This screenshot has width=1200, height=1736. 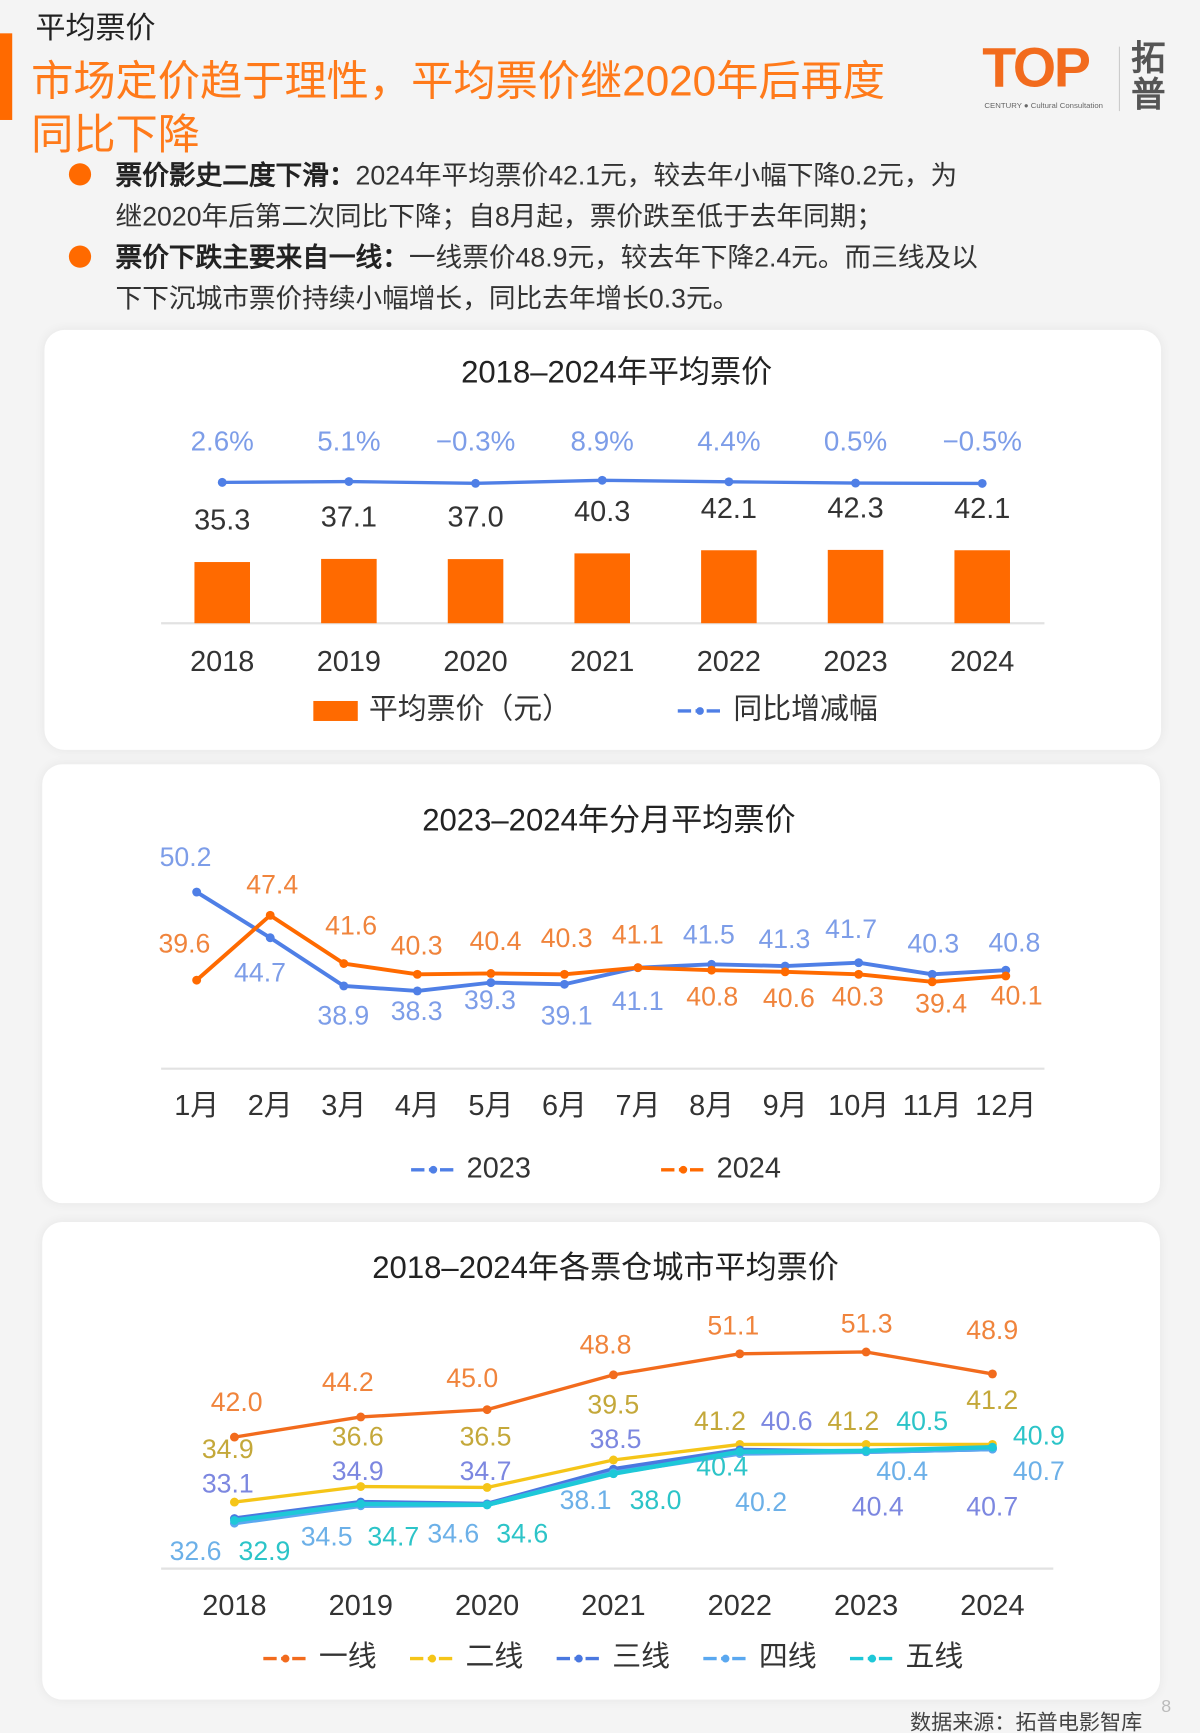 I want to click on bullet-text: 下下沉城市票价持续小幅增长，同比去年增长0.3元。, so click(x=427, y=299).